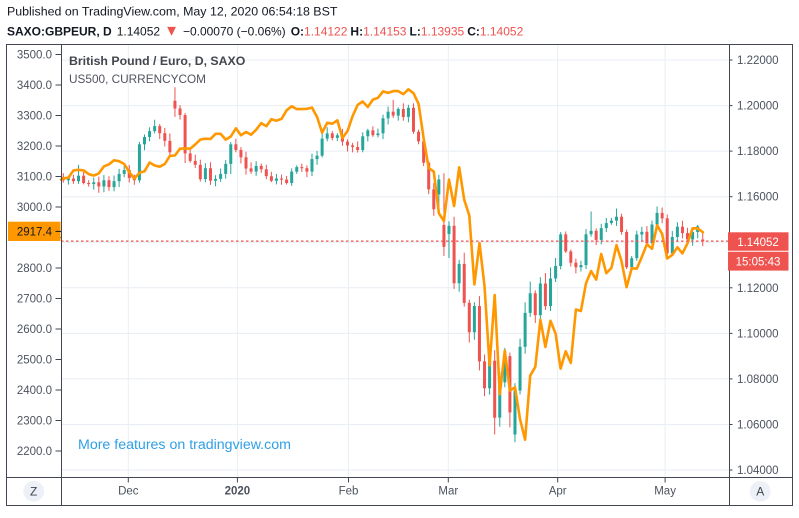 This screenshot has width=799, height=518. Describe the element at coordinates (35, 232) in the screenshot. I see `svg-text: 2917.4` at that location.